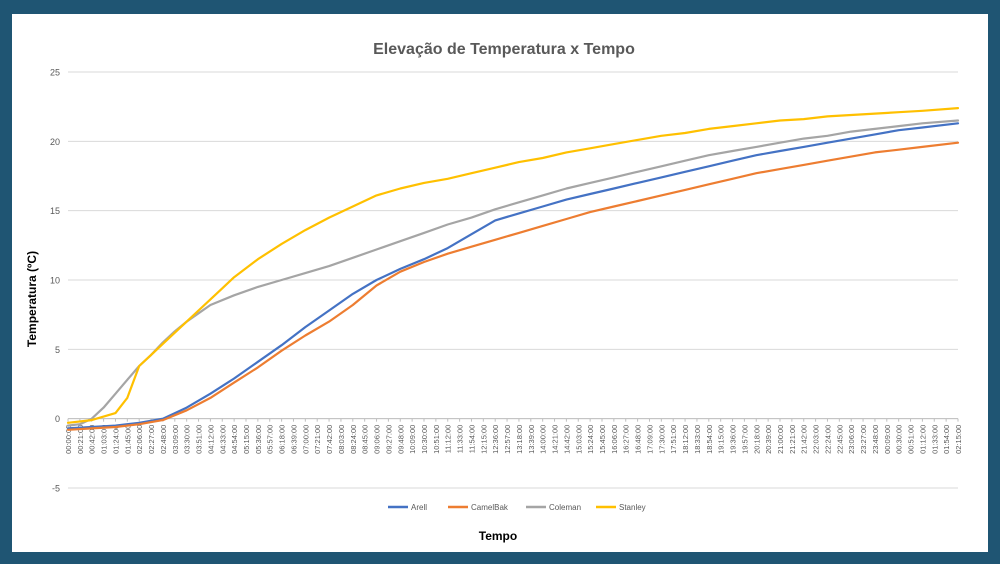 This screenshot has height=564, width=1000. Describe the element at coordinates (816, 439) in the screenshot. I see `x-tick-label: 22:03:00` at that location.